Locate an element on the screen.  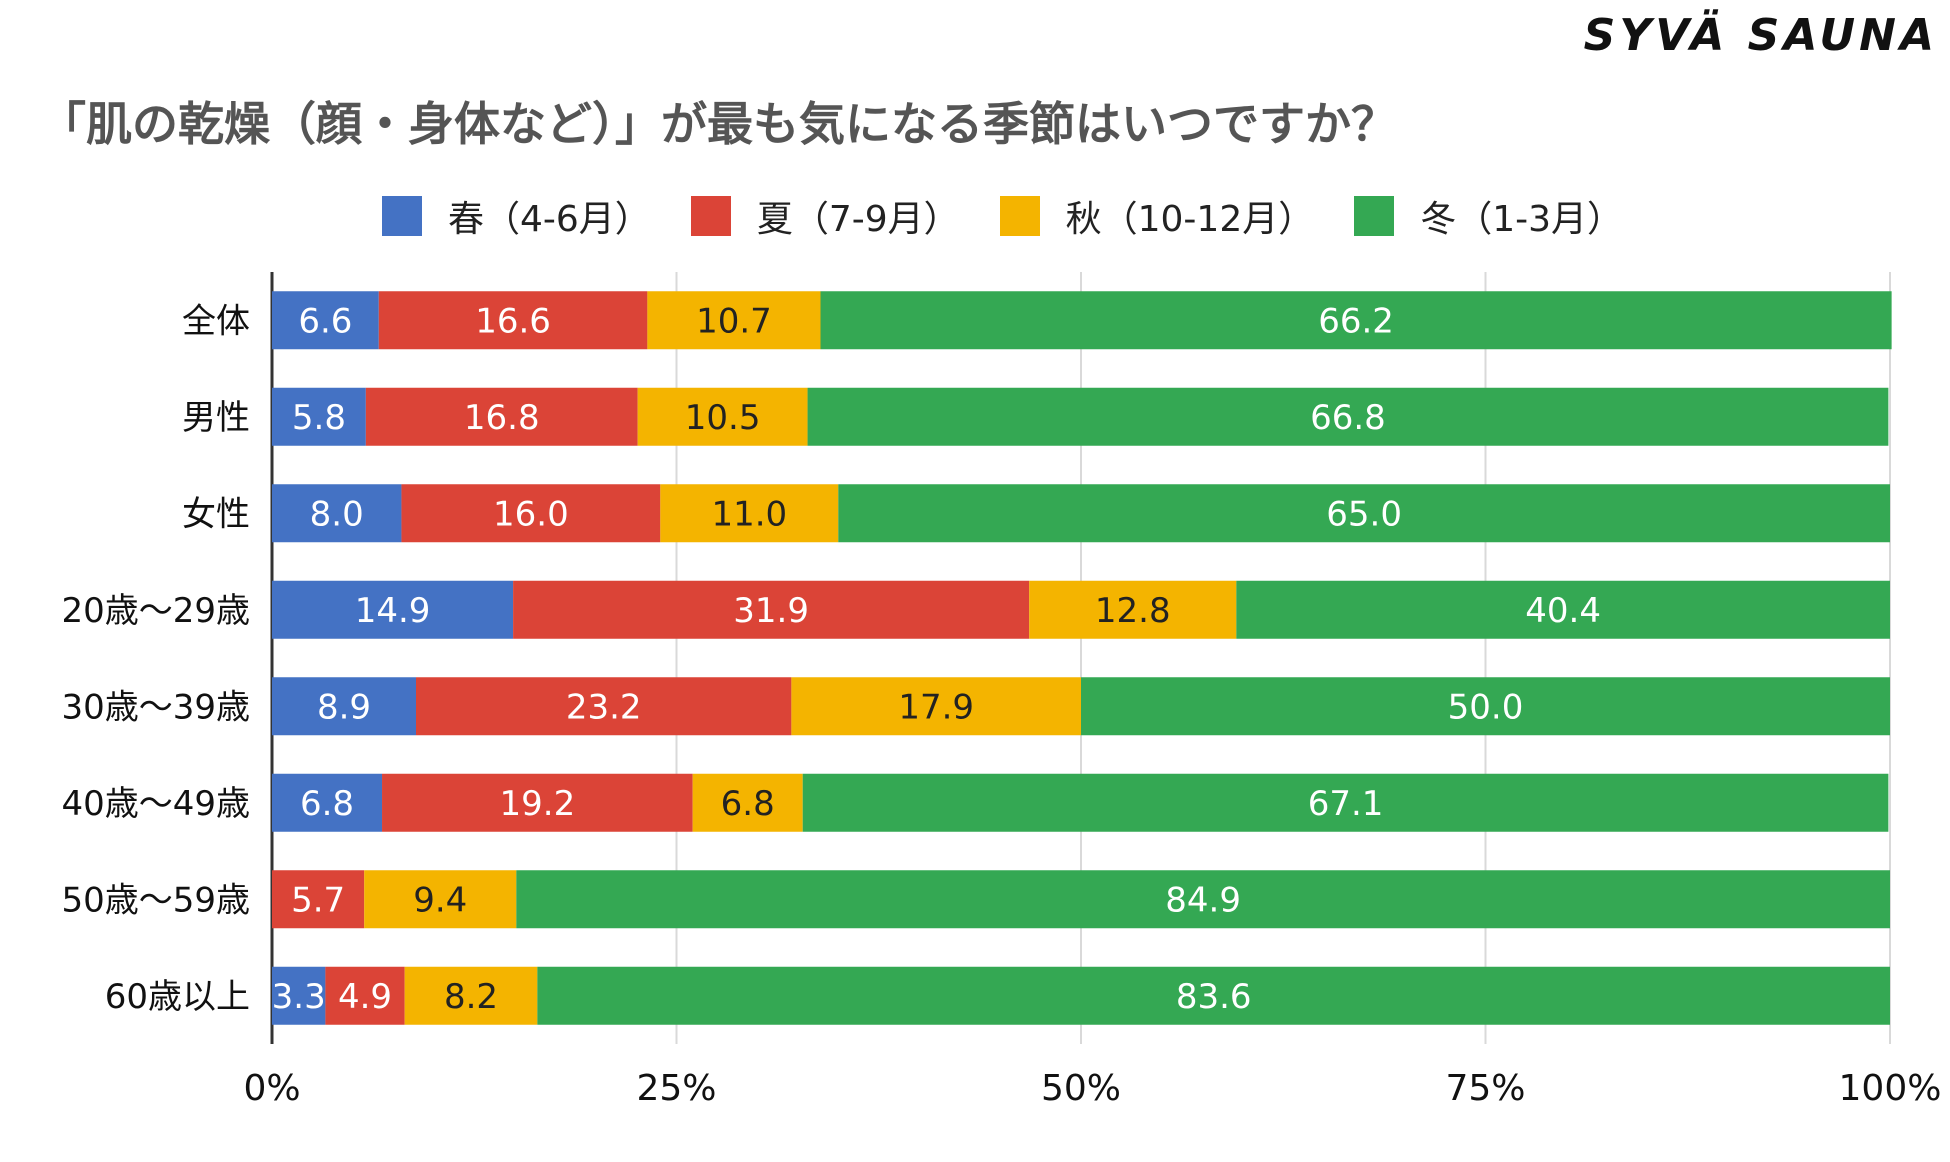
data-label: 67.1 is located at coordinates (1346, 804).